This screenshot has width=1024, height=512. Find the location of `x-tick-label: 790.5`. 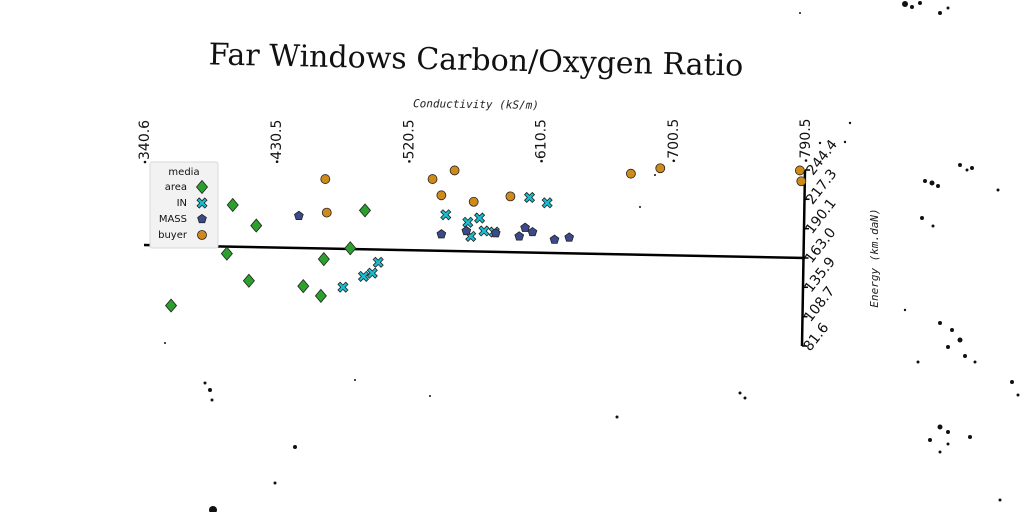

x-tick-label: 790.5 is located at coordinates (806, 138).